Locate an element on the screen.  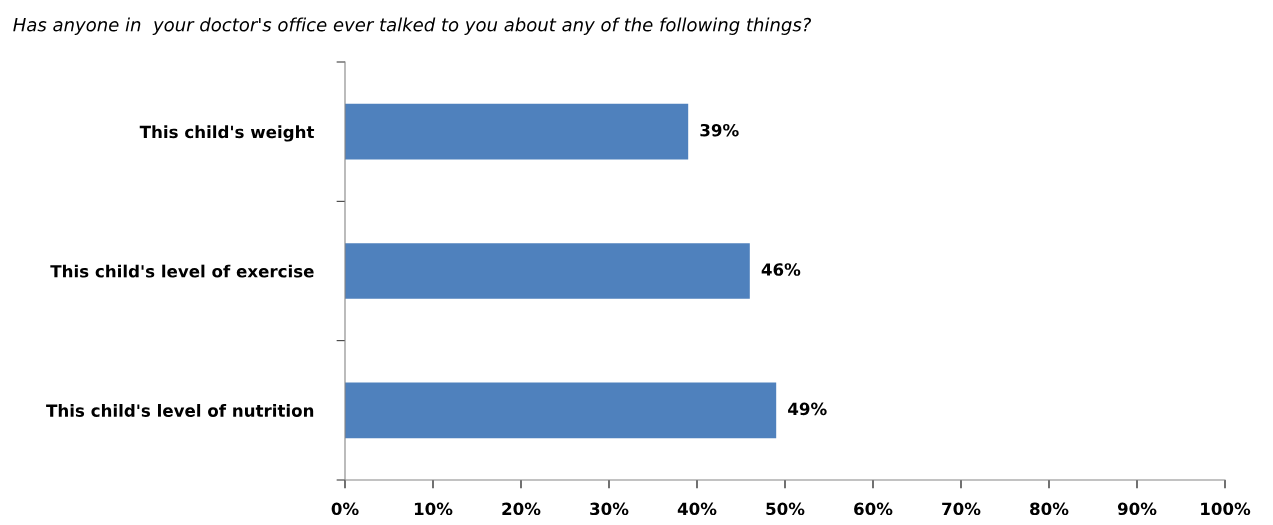
x-tick-label: 100% is located at coordinates (1226, 509).